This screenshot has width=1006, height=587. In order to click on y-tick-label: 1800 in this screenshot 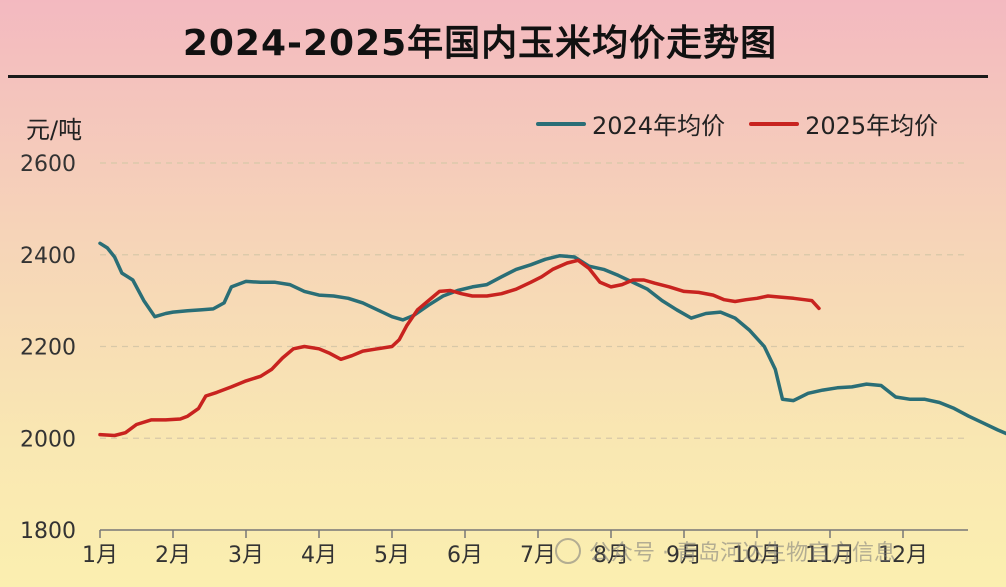, I will do `click(48, 531)`.